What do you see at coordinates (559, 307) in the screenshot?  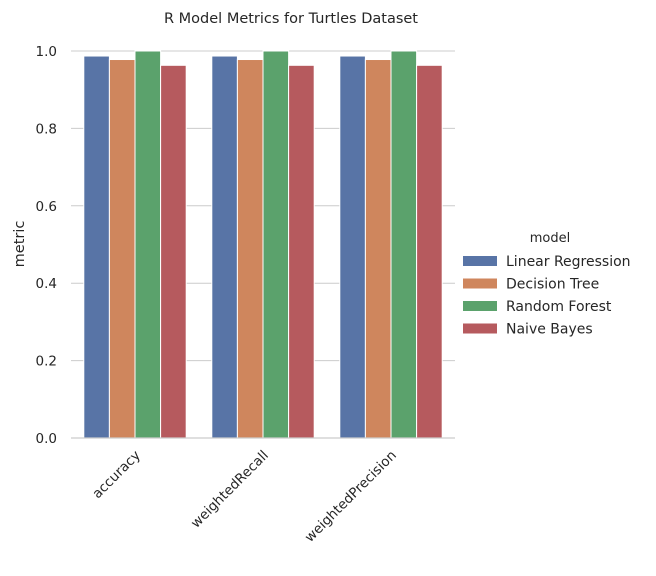 I see `legend-label: Random Forest` at bounding box center [559, 307].